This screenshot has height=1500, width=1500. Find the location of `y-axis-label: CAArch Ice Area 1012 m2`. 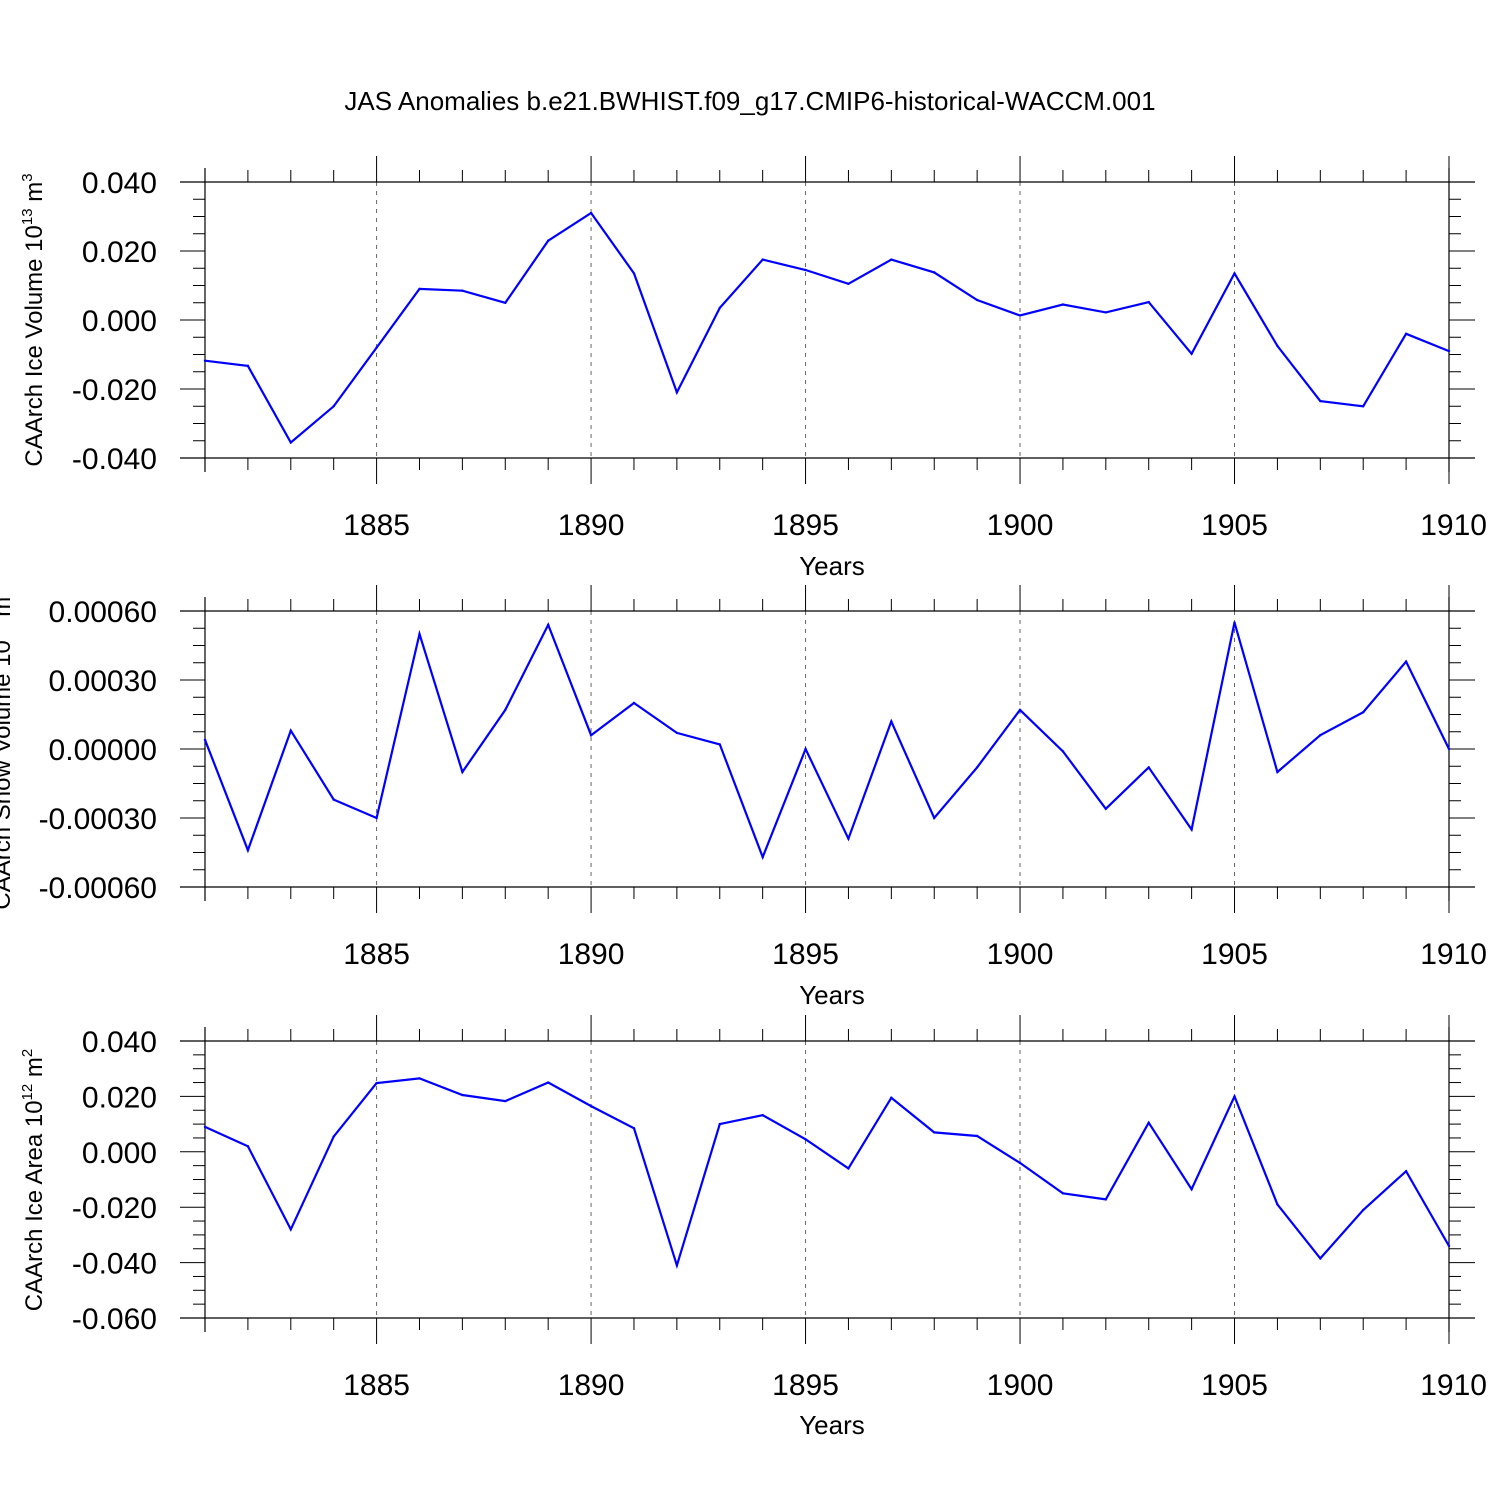

y-axis-label: CAArch Ice Area 1012 m2 is located at coordinates (33, 1180).